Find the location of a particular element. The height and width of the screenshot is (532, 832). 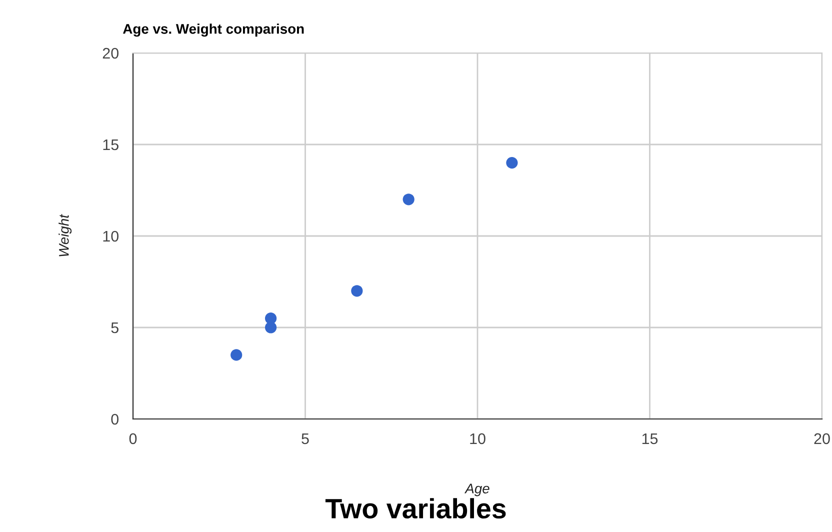

y-tick-label: 0 is located at coordinates (115, 419).